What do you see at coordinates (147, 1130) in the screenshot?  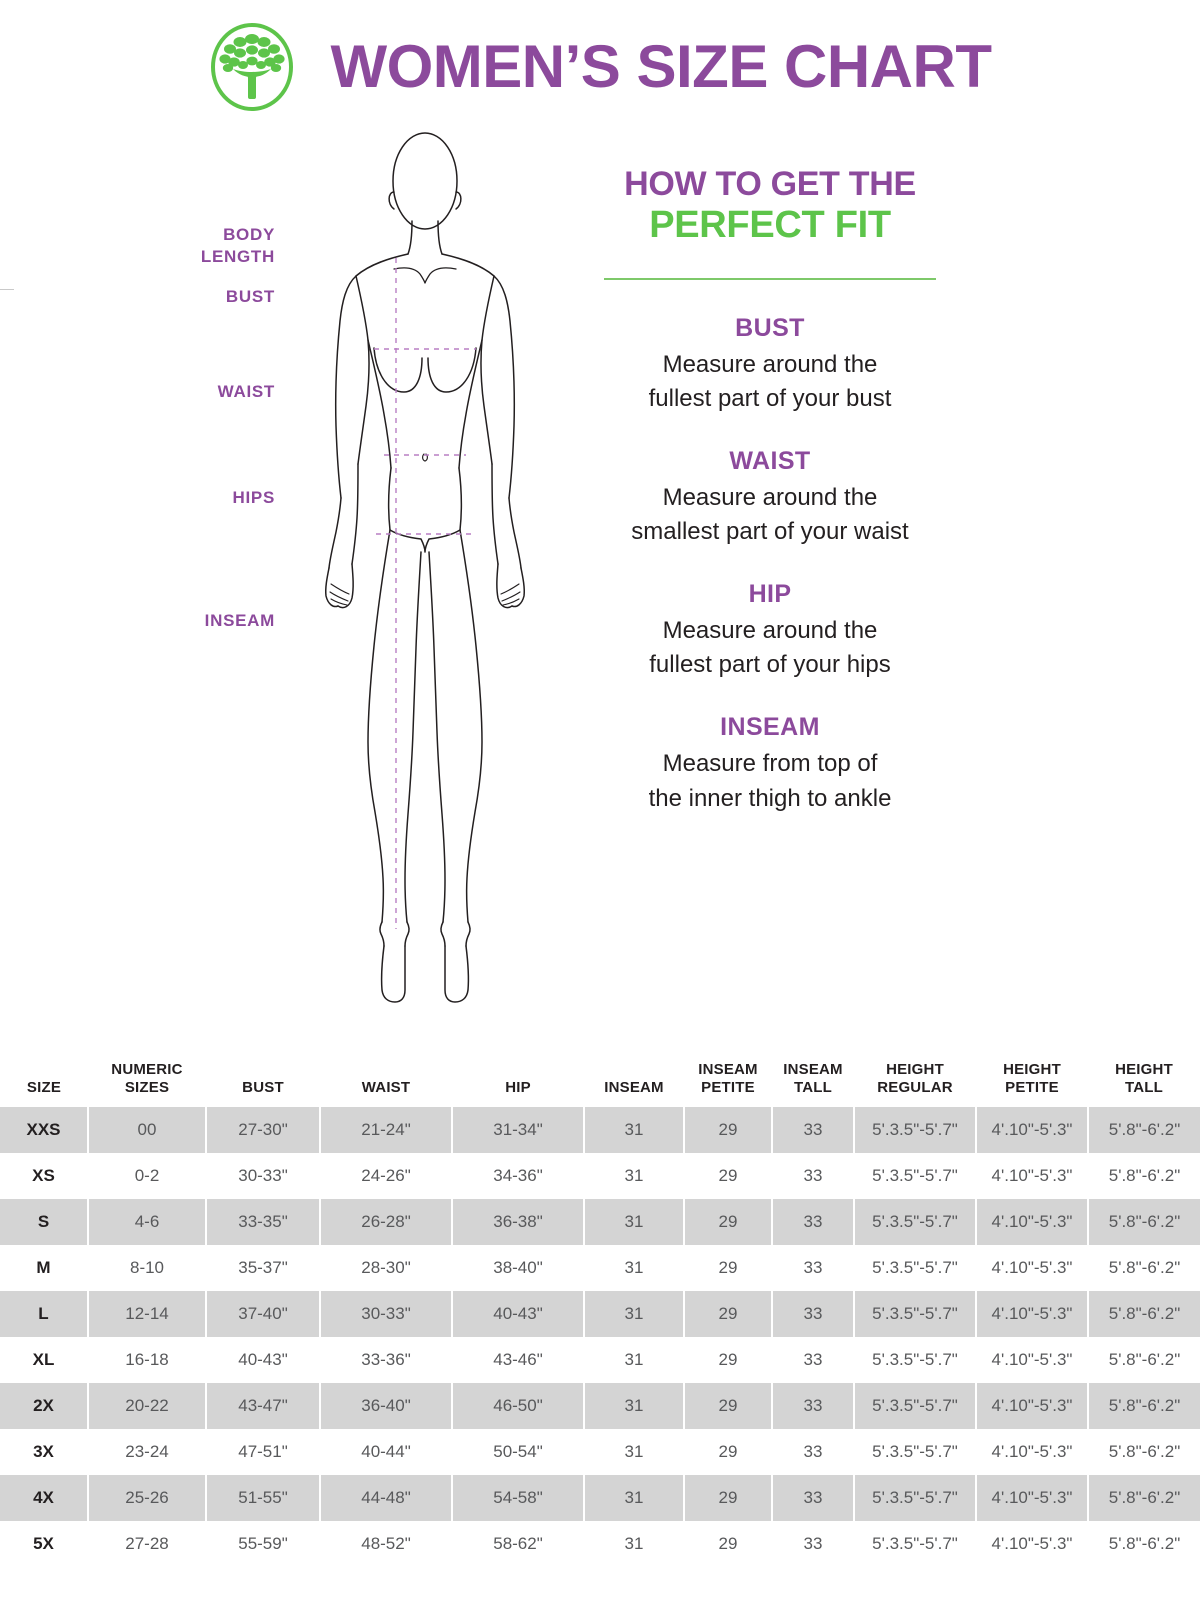 I see `cell-numeric: 00` at bounding box center [147, 1130].